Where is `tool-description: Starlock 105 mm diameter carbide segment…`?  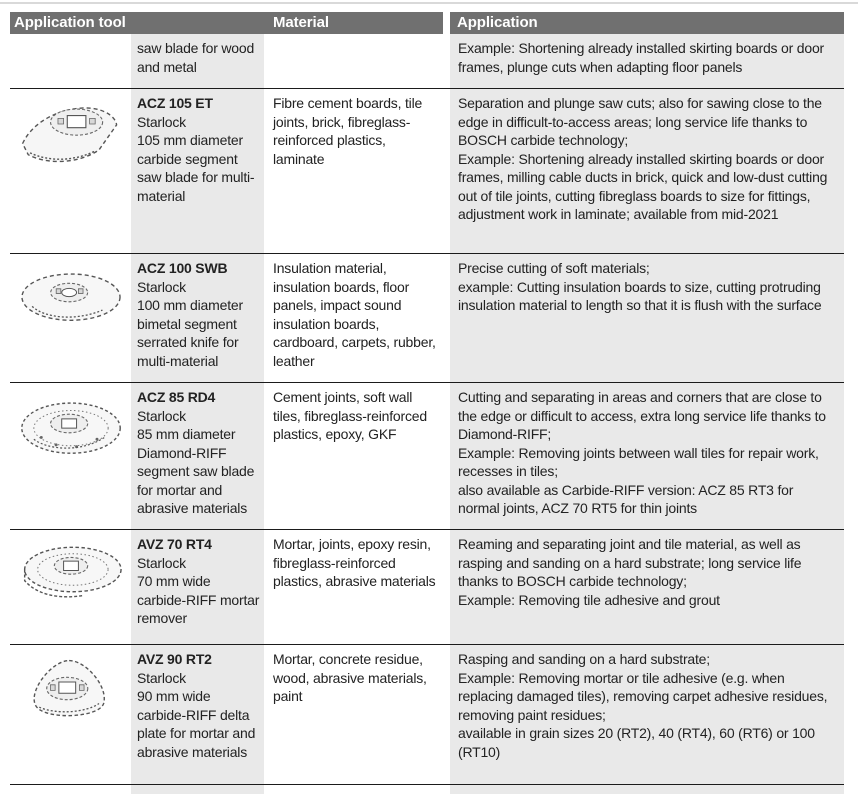 tool-description: Starlock 105 mm diameter carbide segment… is located at coordinates (196, 158).